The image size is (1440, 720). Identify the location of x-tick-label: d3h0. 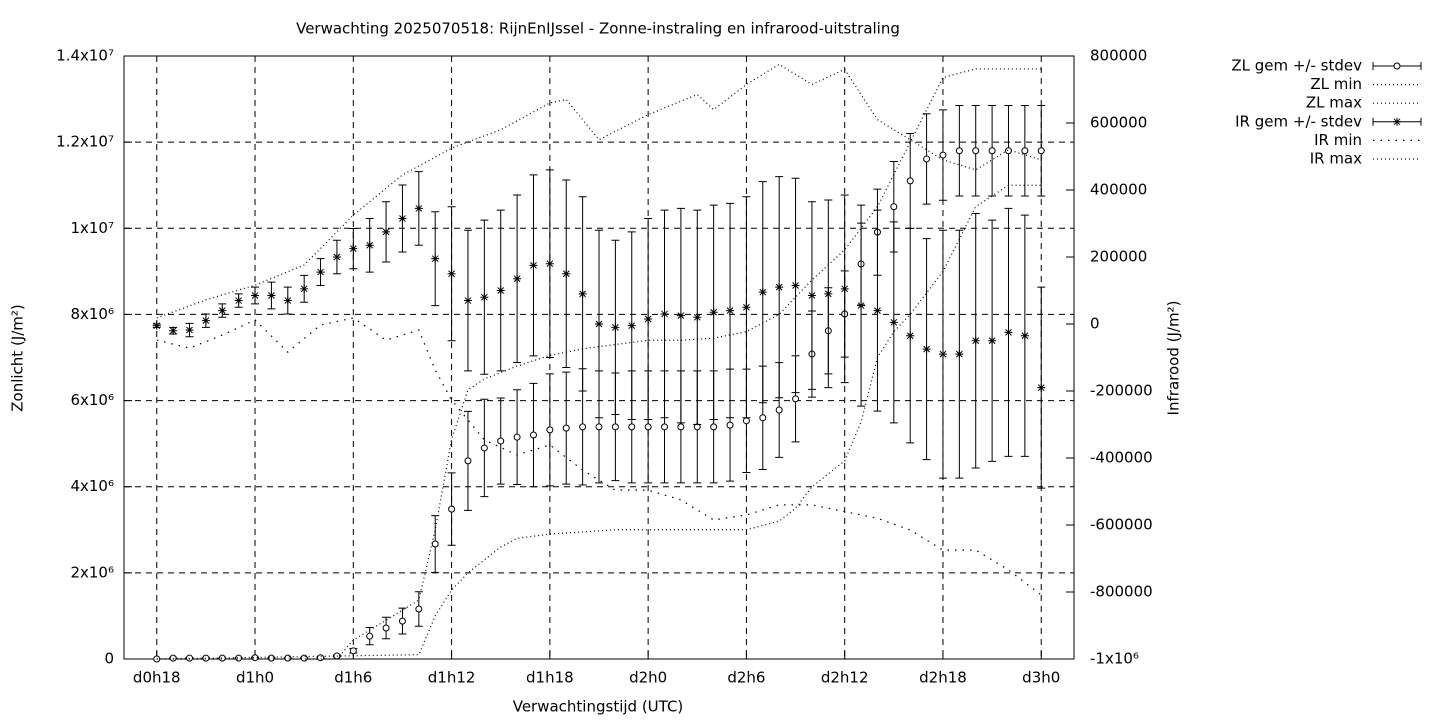
(1041, 678).